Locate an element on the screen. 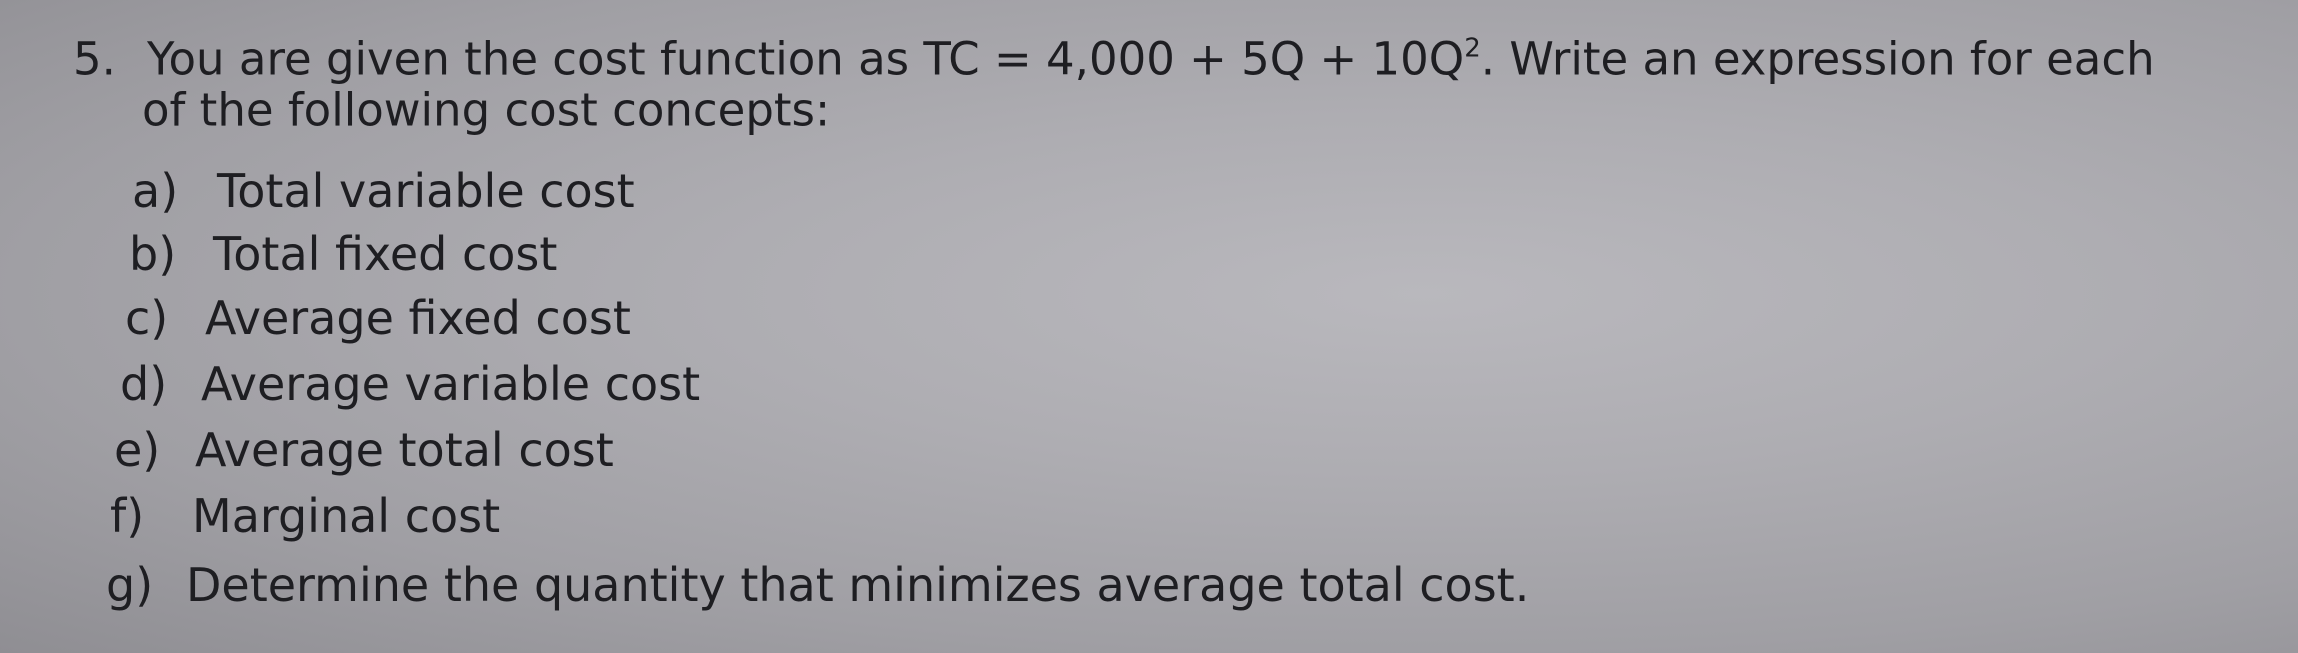 The image size is (2298, 653). item-letter: a) is located at coordinates (155, 191).